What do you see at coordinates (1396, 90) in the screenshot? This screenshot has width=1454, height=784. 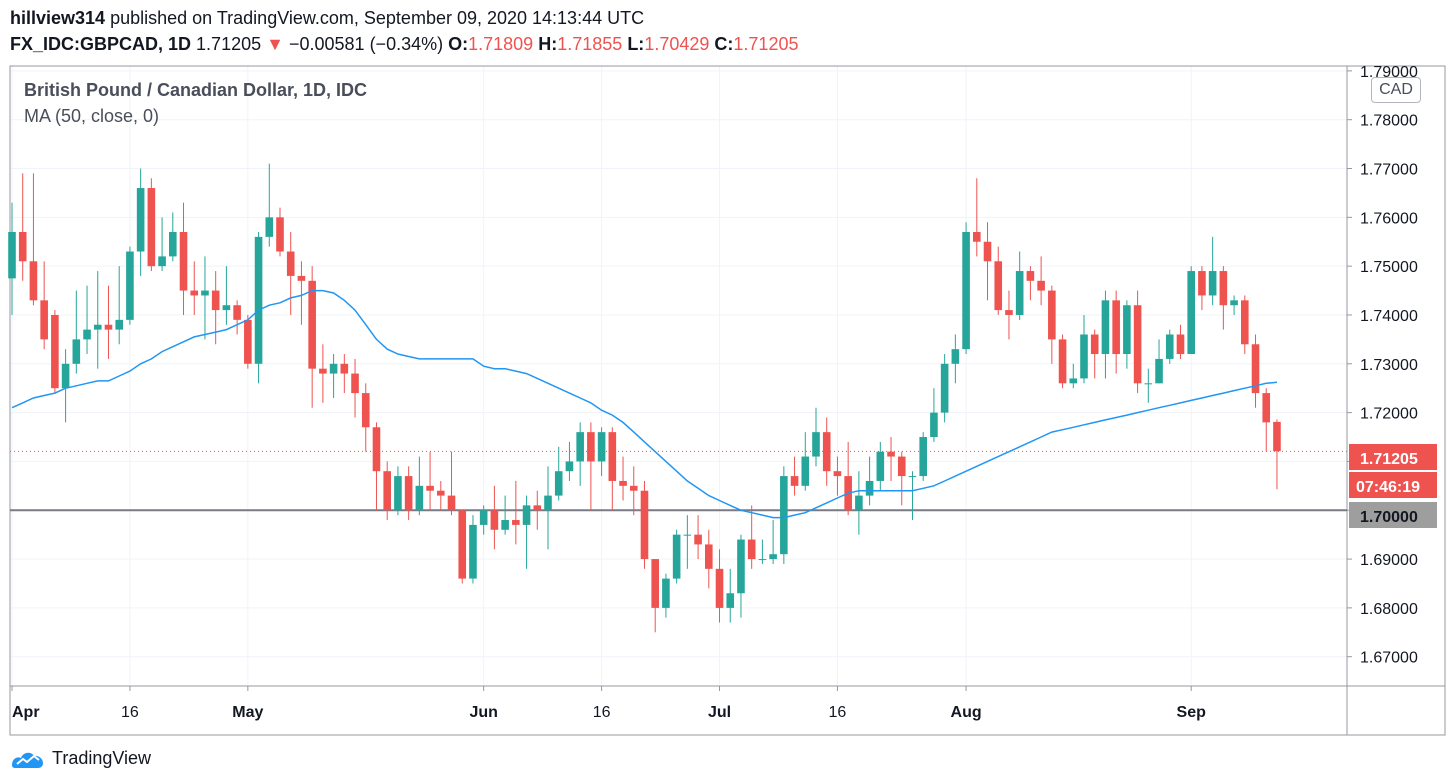 I see `currency-badge: CAD` at bounding box center [1396, 90].